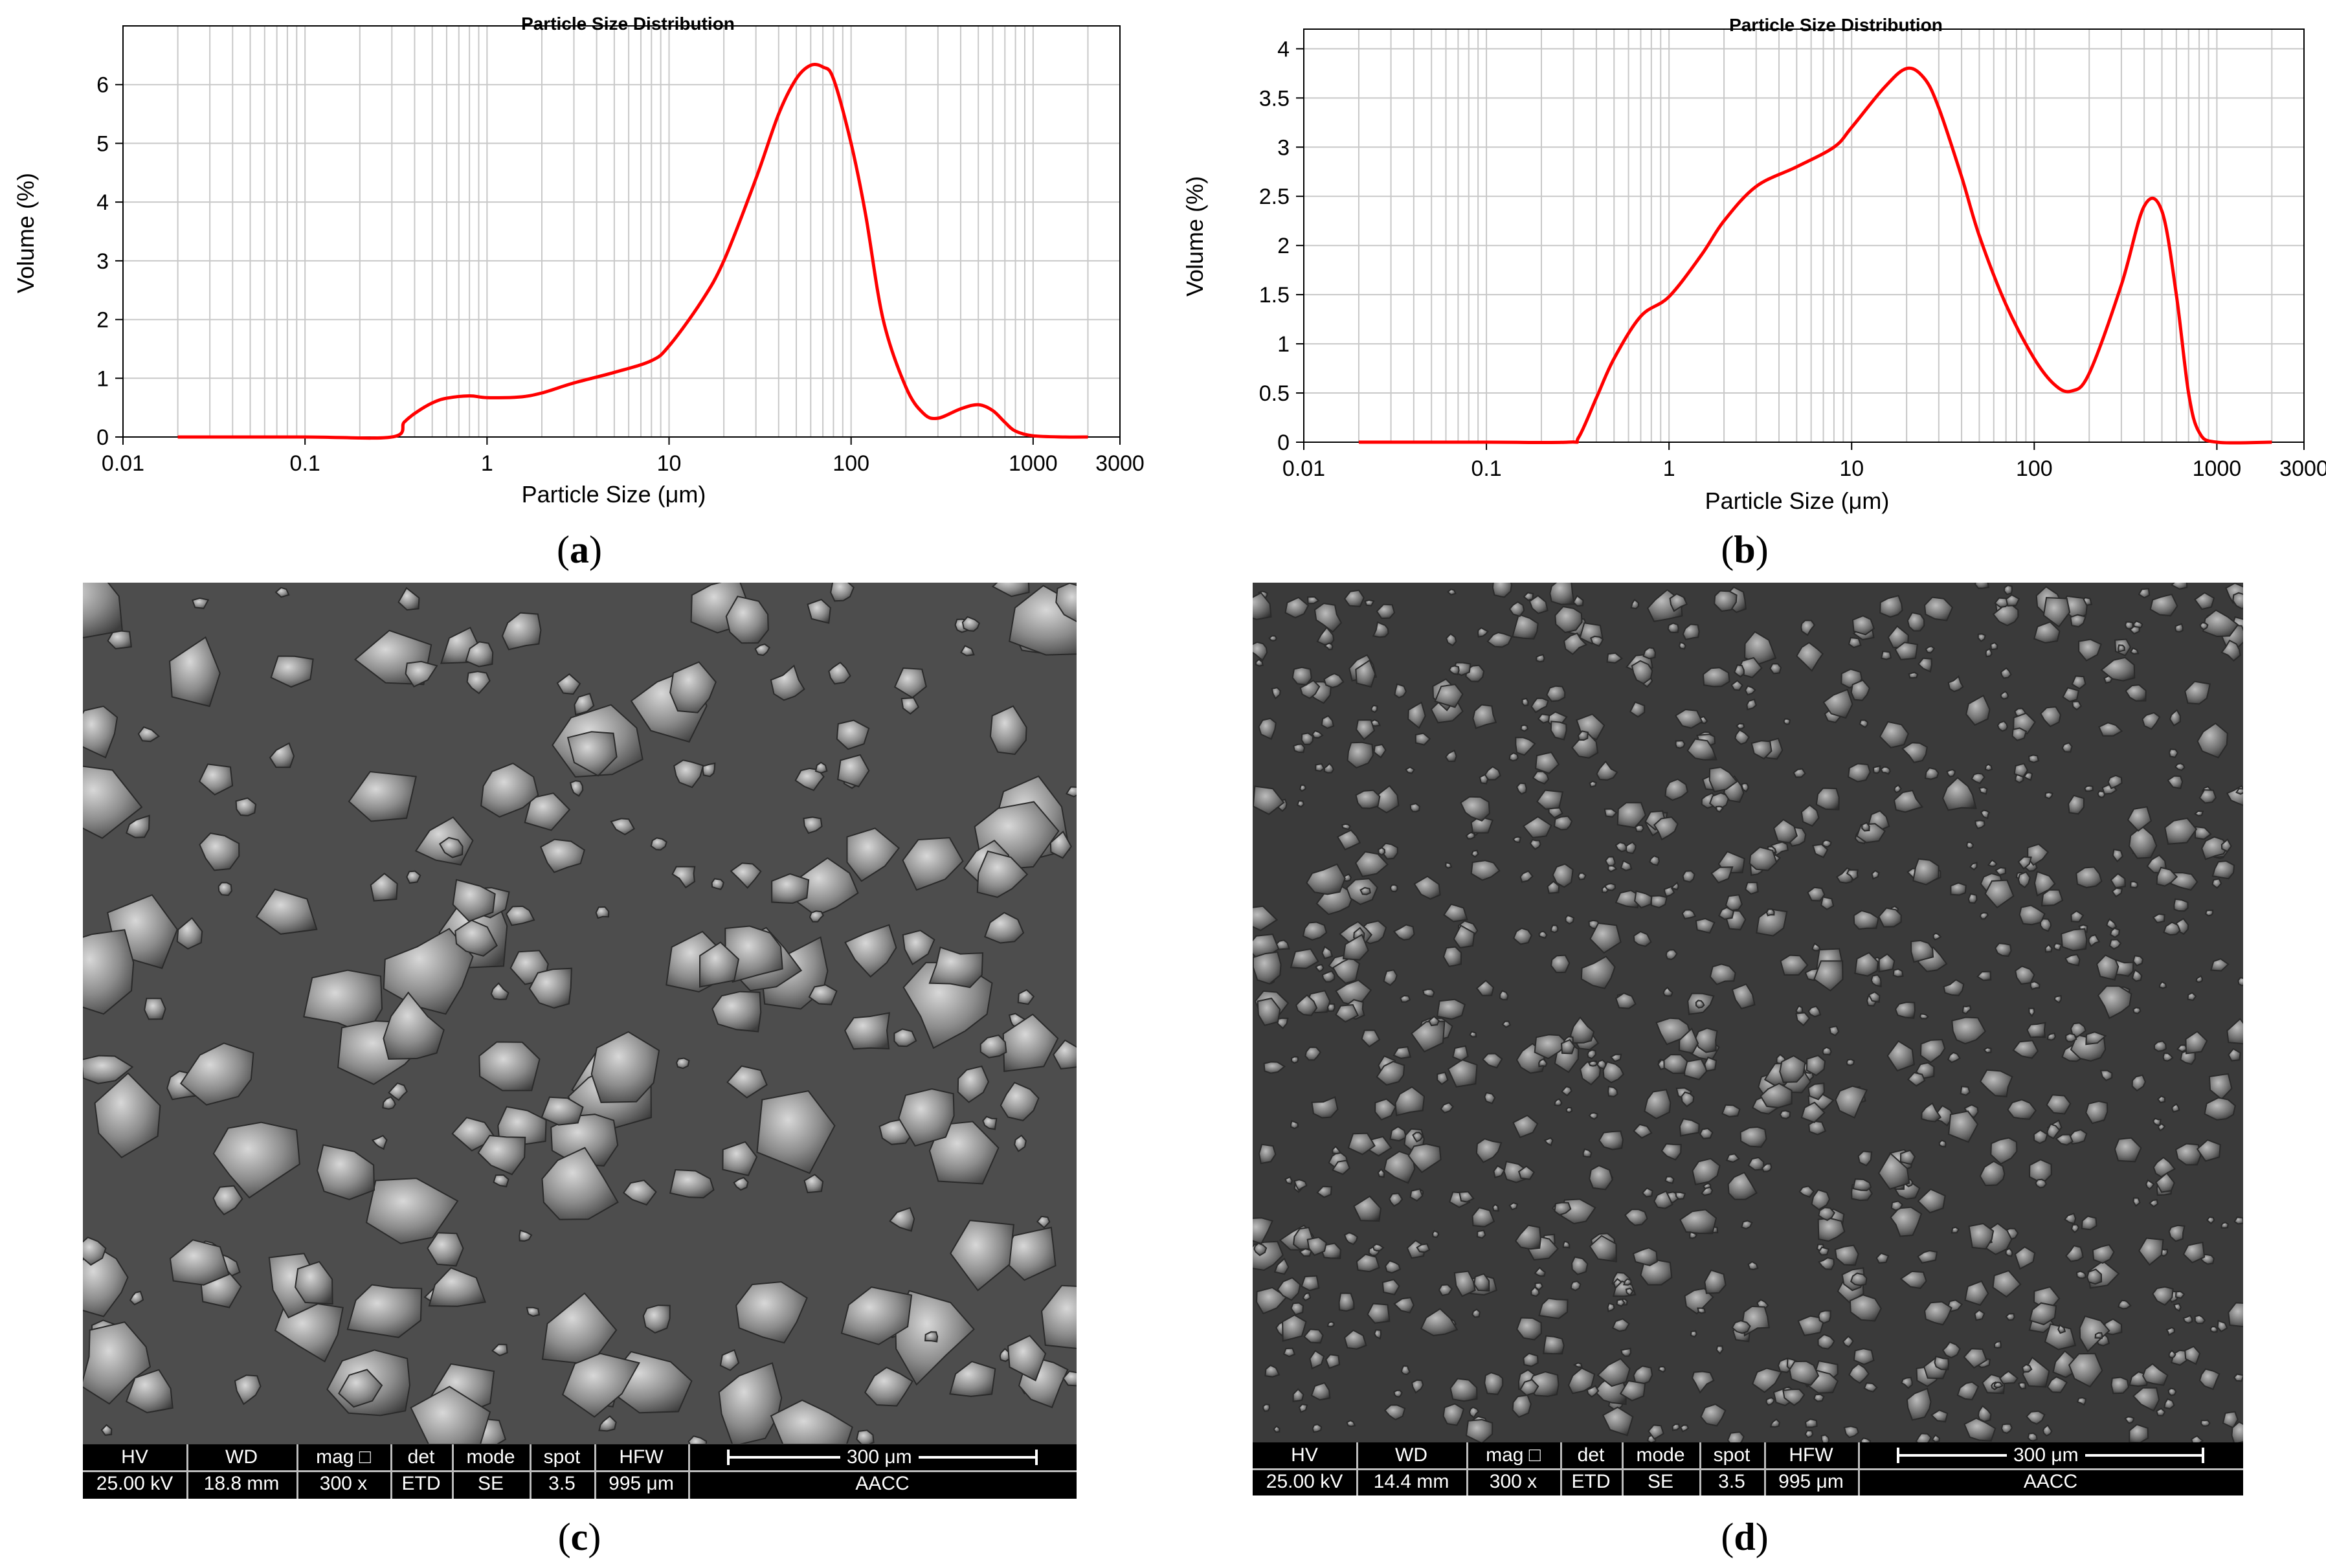 This screenshot has width=2326, height=1568. I want to click on mag-box-icon: □, so click(1534, 1455).